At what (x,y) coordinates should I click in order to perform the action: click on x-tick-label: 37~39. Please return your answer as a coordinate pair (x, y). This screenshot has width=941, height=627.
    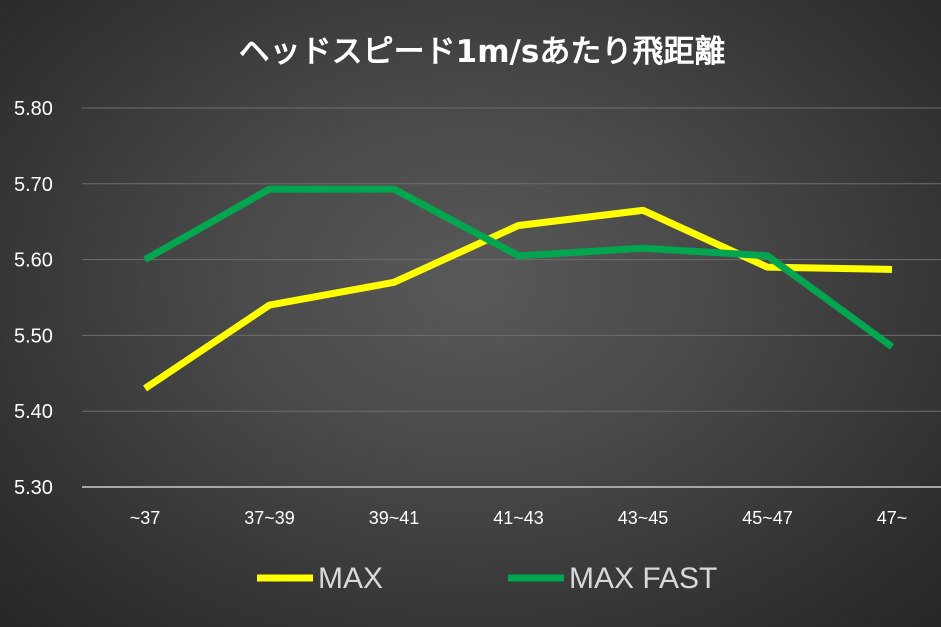
    Looking at the image, I should click on (269, 518).